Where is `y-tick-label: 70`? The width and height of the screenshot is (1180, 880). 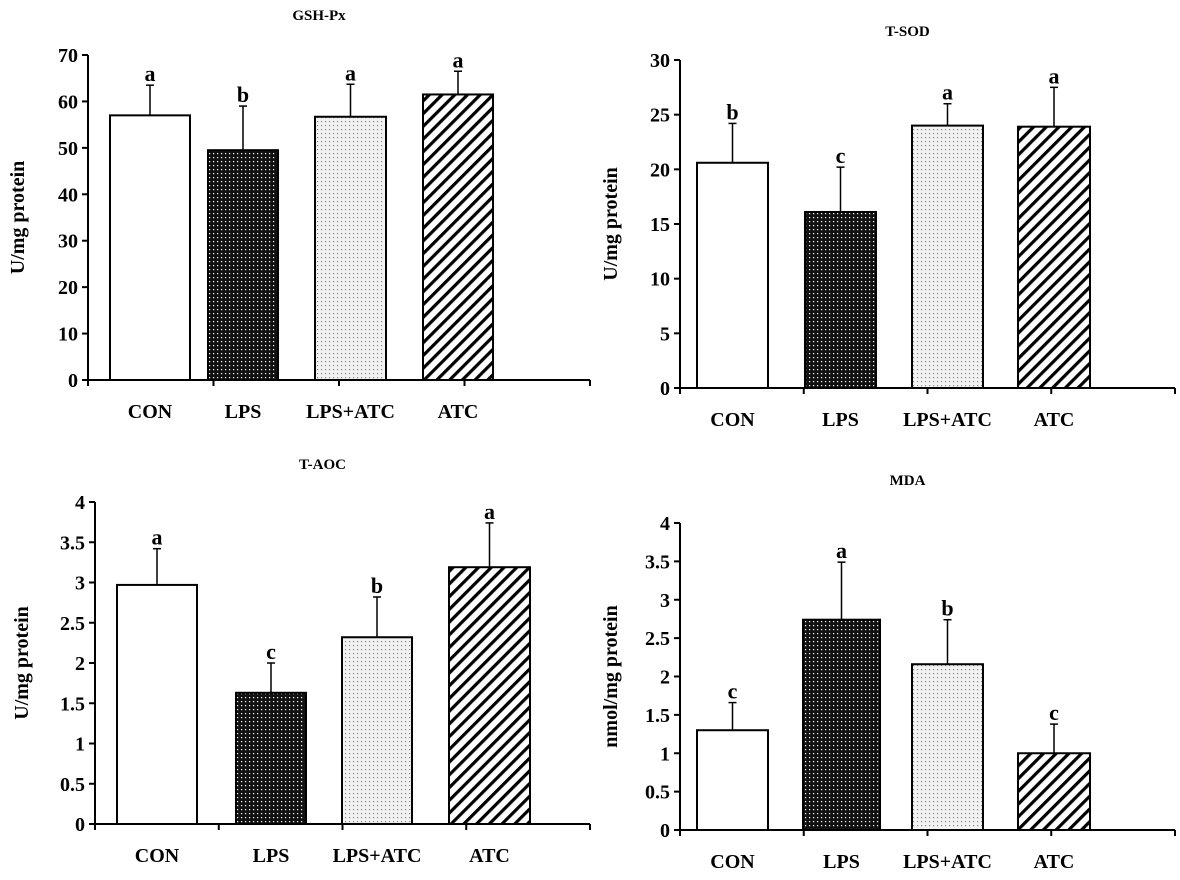 y-tick-label: 70 is located at coordinates (68, 56).